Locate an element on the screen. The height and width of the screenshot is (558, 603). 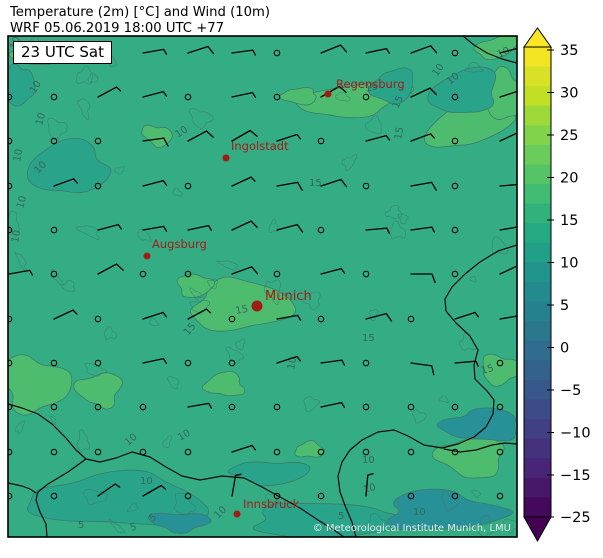
temperature-band-deep is located at coordinates (476, 424).